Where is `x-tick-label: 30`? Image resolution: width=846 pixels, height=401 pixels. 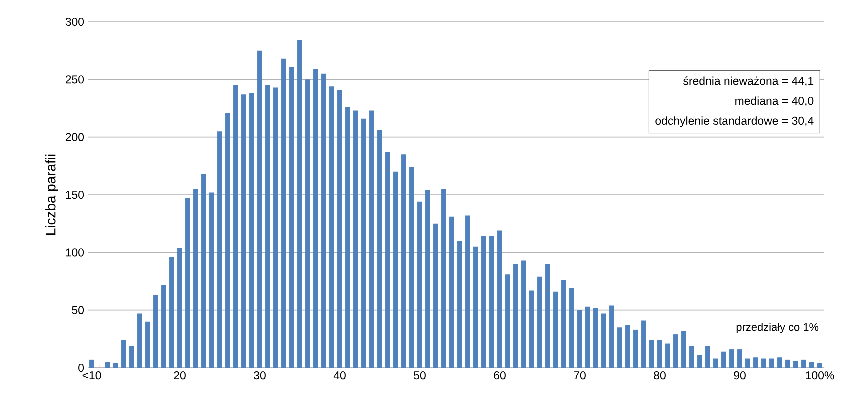
x-tick-label: 30 is located at coordinates (260, 376).